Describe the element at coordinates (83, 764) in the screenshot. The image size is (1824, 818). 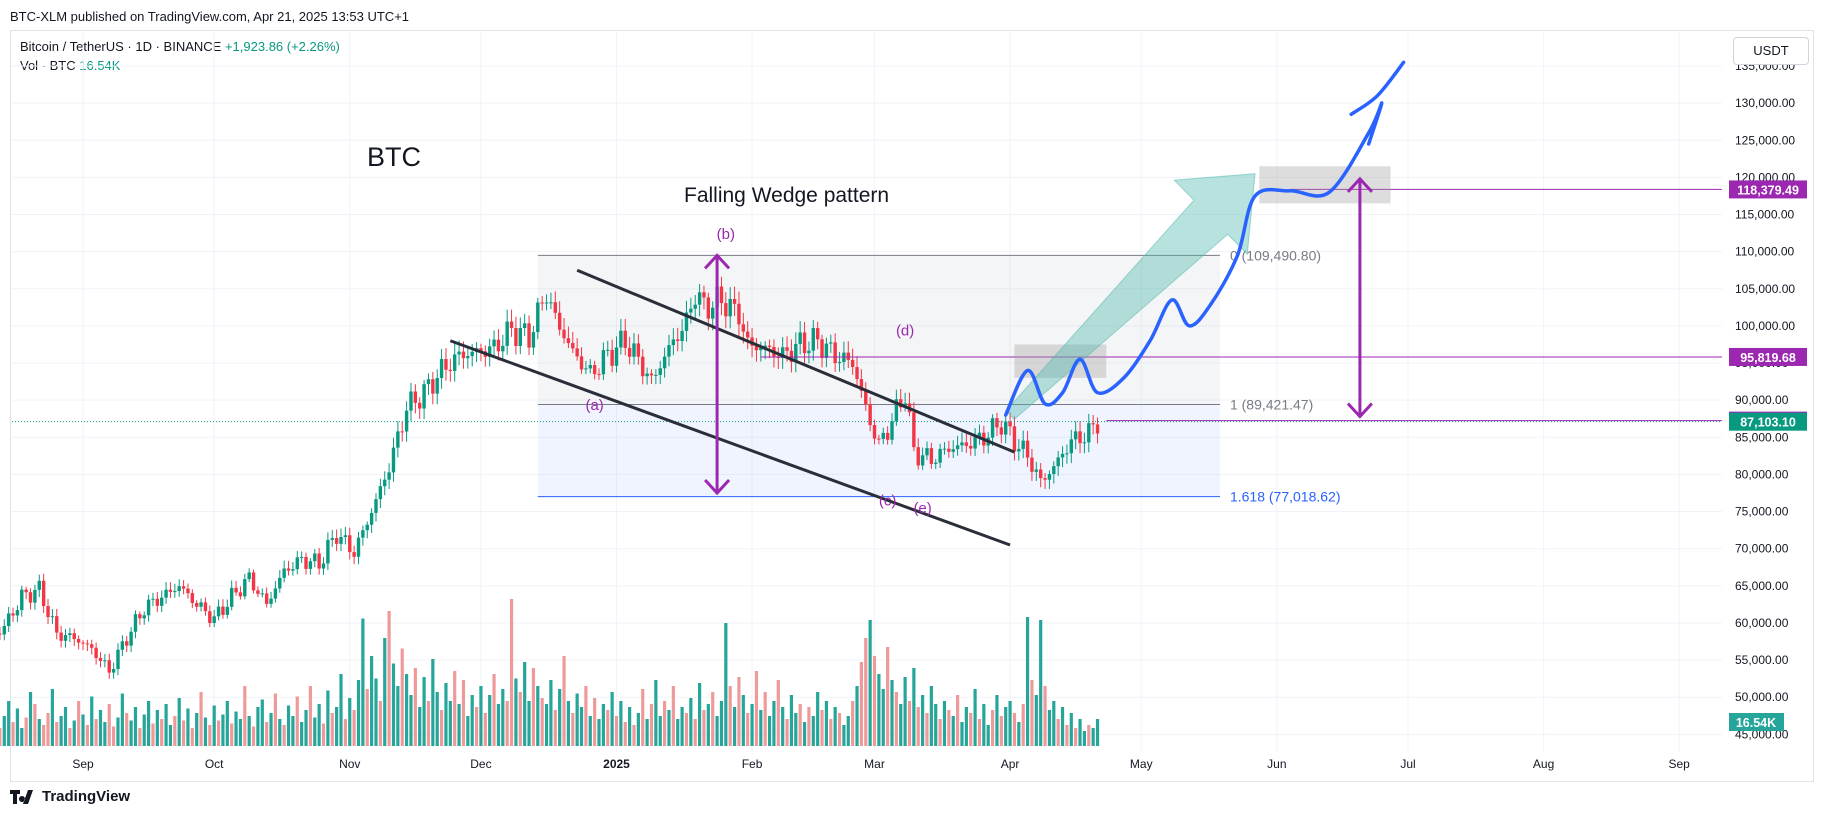
I see `x-tick-label: Sep` at that location.